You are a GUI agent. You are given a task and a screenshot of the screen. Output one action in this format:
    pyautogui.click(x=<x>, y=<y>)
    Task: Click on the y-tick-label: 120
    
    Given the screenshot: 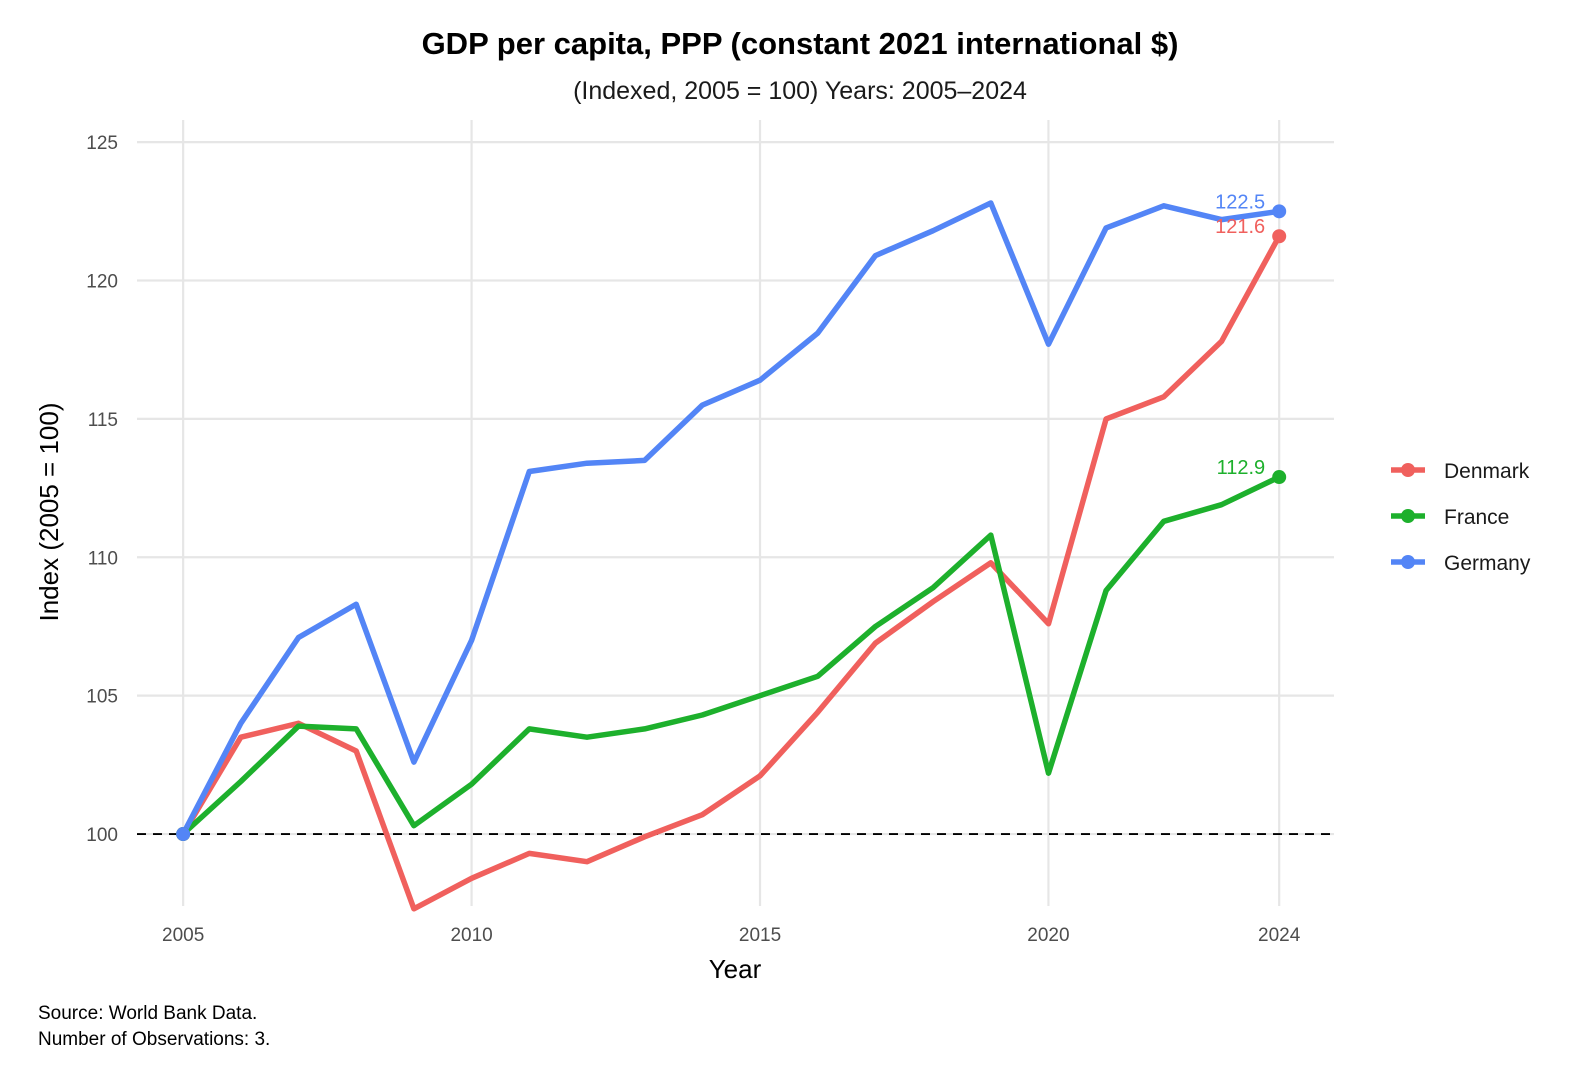 What is the action you would take?
    pyautogui.click(x=102, y=282)
    